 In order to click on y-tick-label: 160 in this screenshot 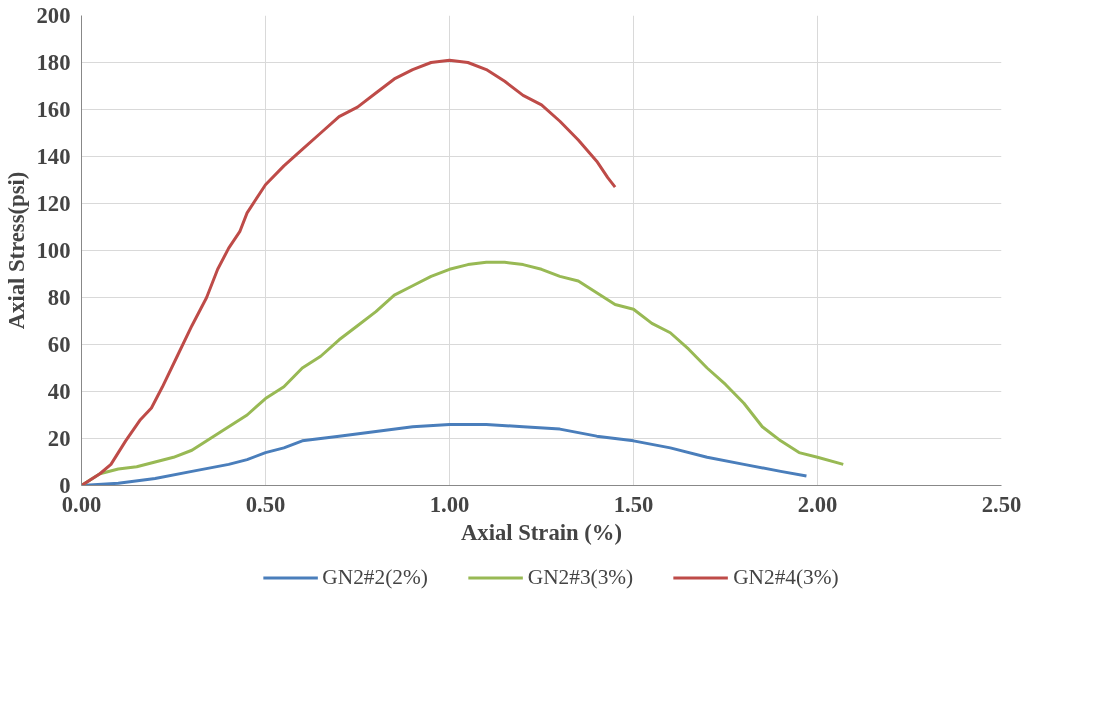, I will do `click(53, 109)`.